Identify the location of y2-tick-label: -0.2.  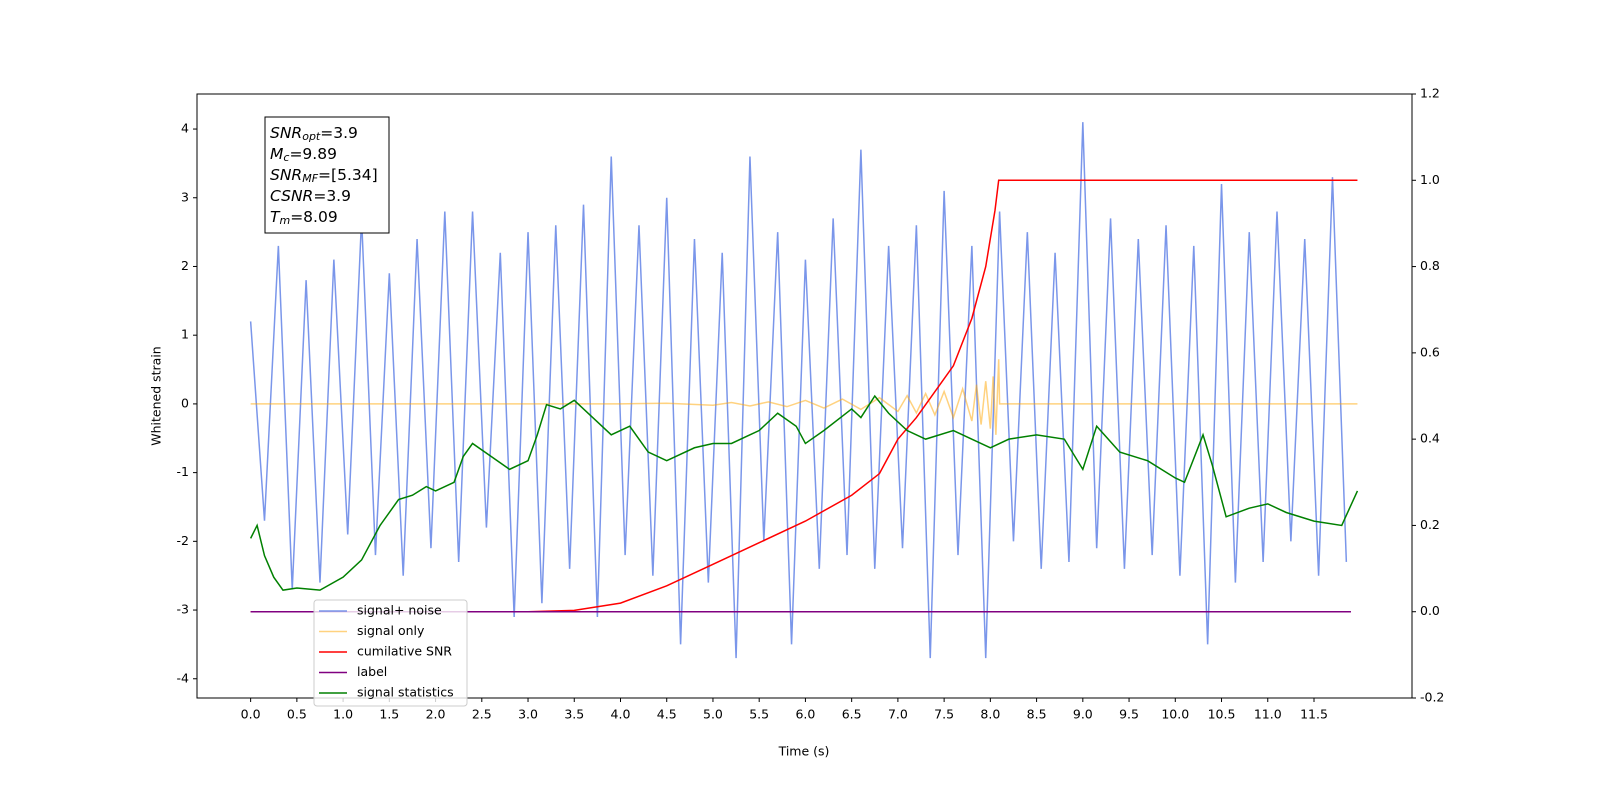
(1432, 697).